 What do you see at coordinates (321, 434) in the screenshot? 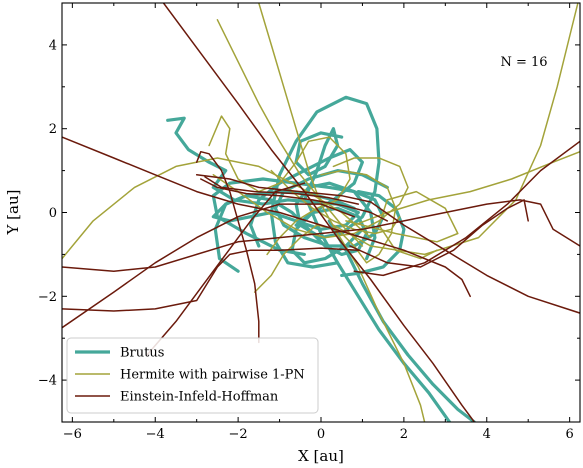
I see `x-tick-label: 0` at bounding box center [321, 434].